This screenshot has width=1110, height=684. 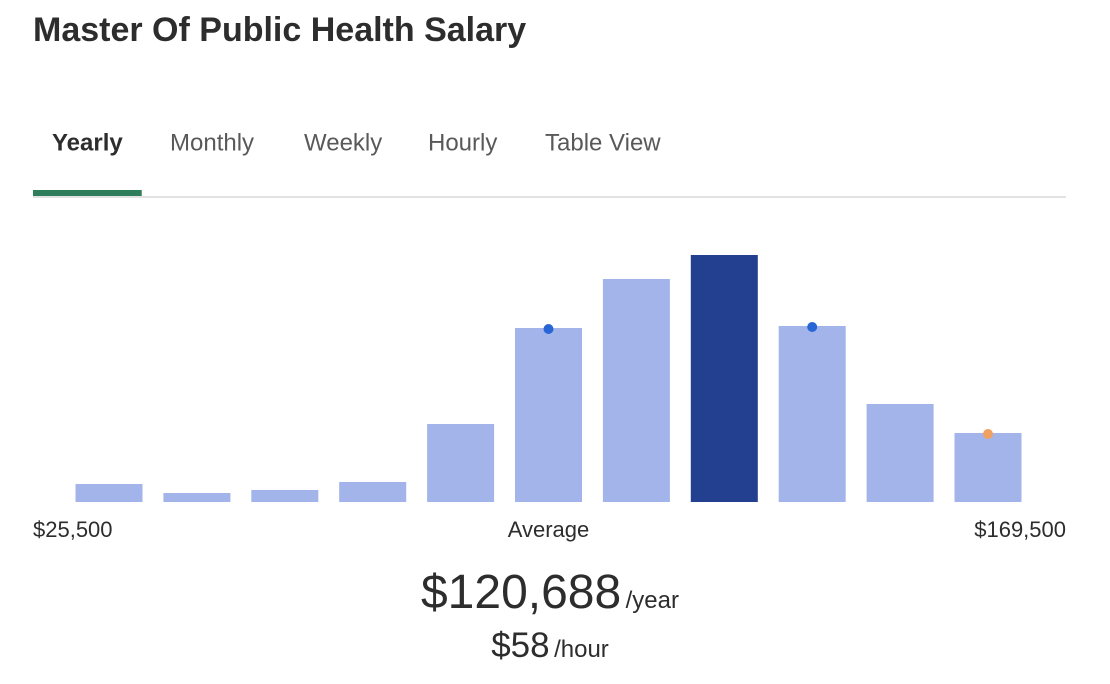 What do you see at coordinates (462, 142) in the screenshot?
I see `tab: Hourly` at bounding box center [462, 142].